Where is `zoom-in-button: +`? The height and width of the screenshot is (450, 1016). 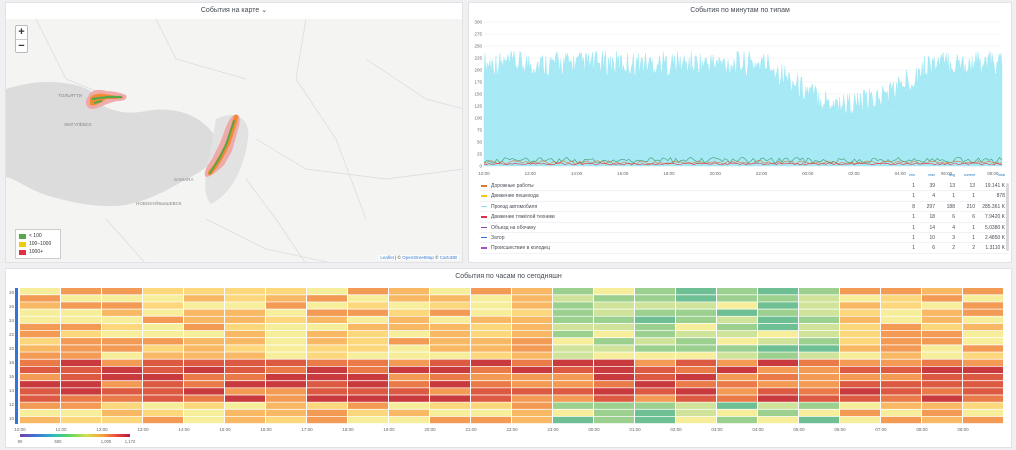
zoom-in-button: + is located at coordinates (21, 32).